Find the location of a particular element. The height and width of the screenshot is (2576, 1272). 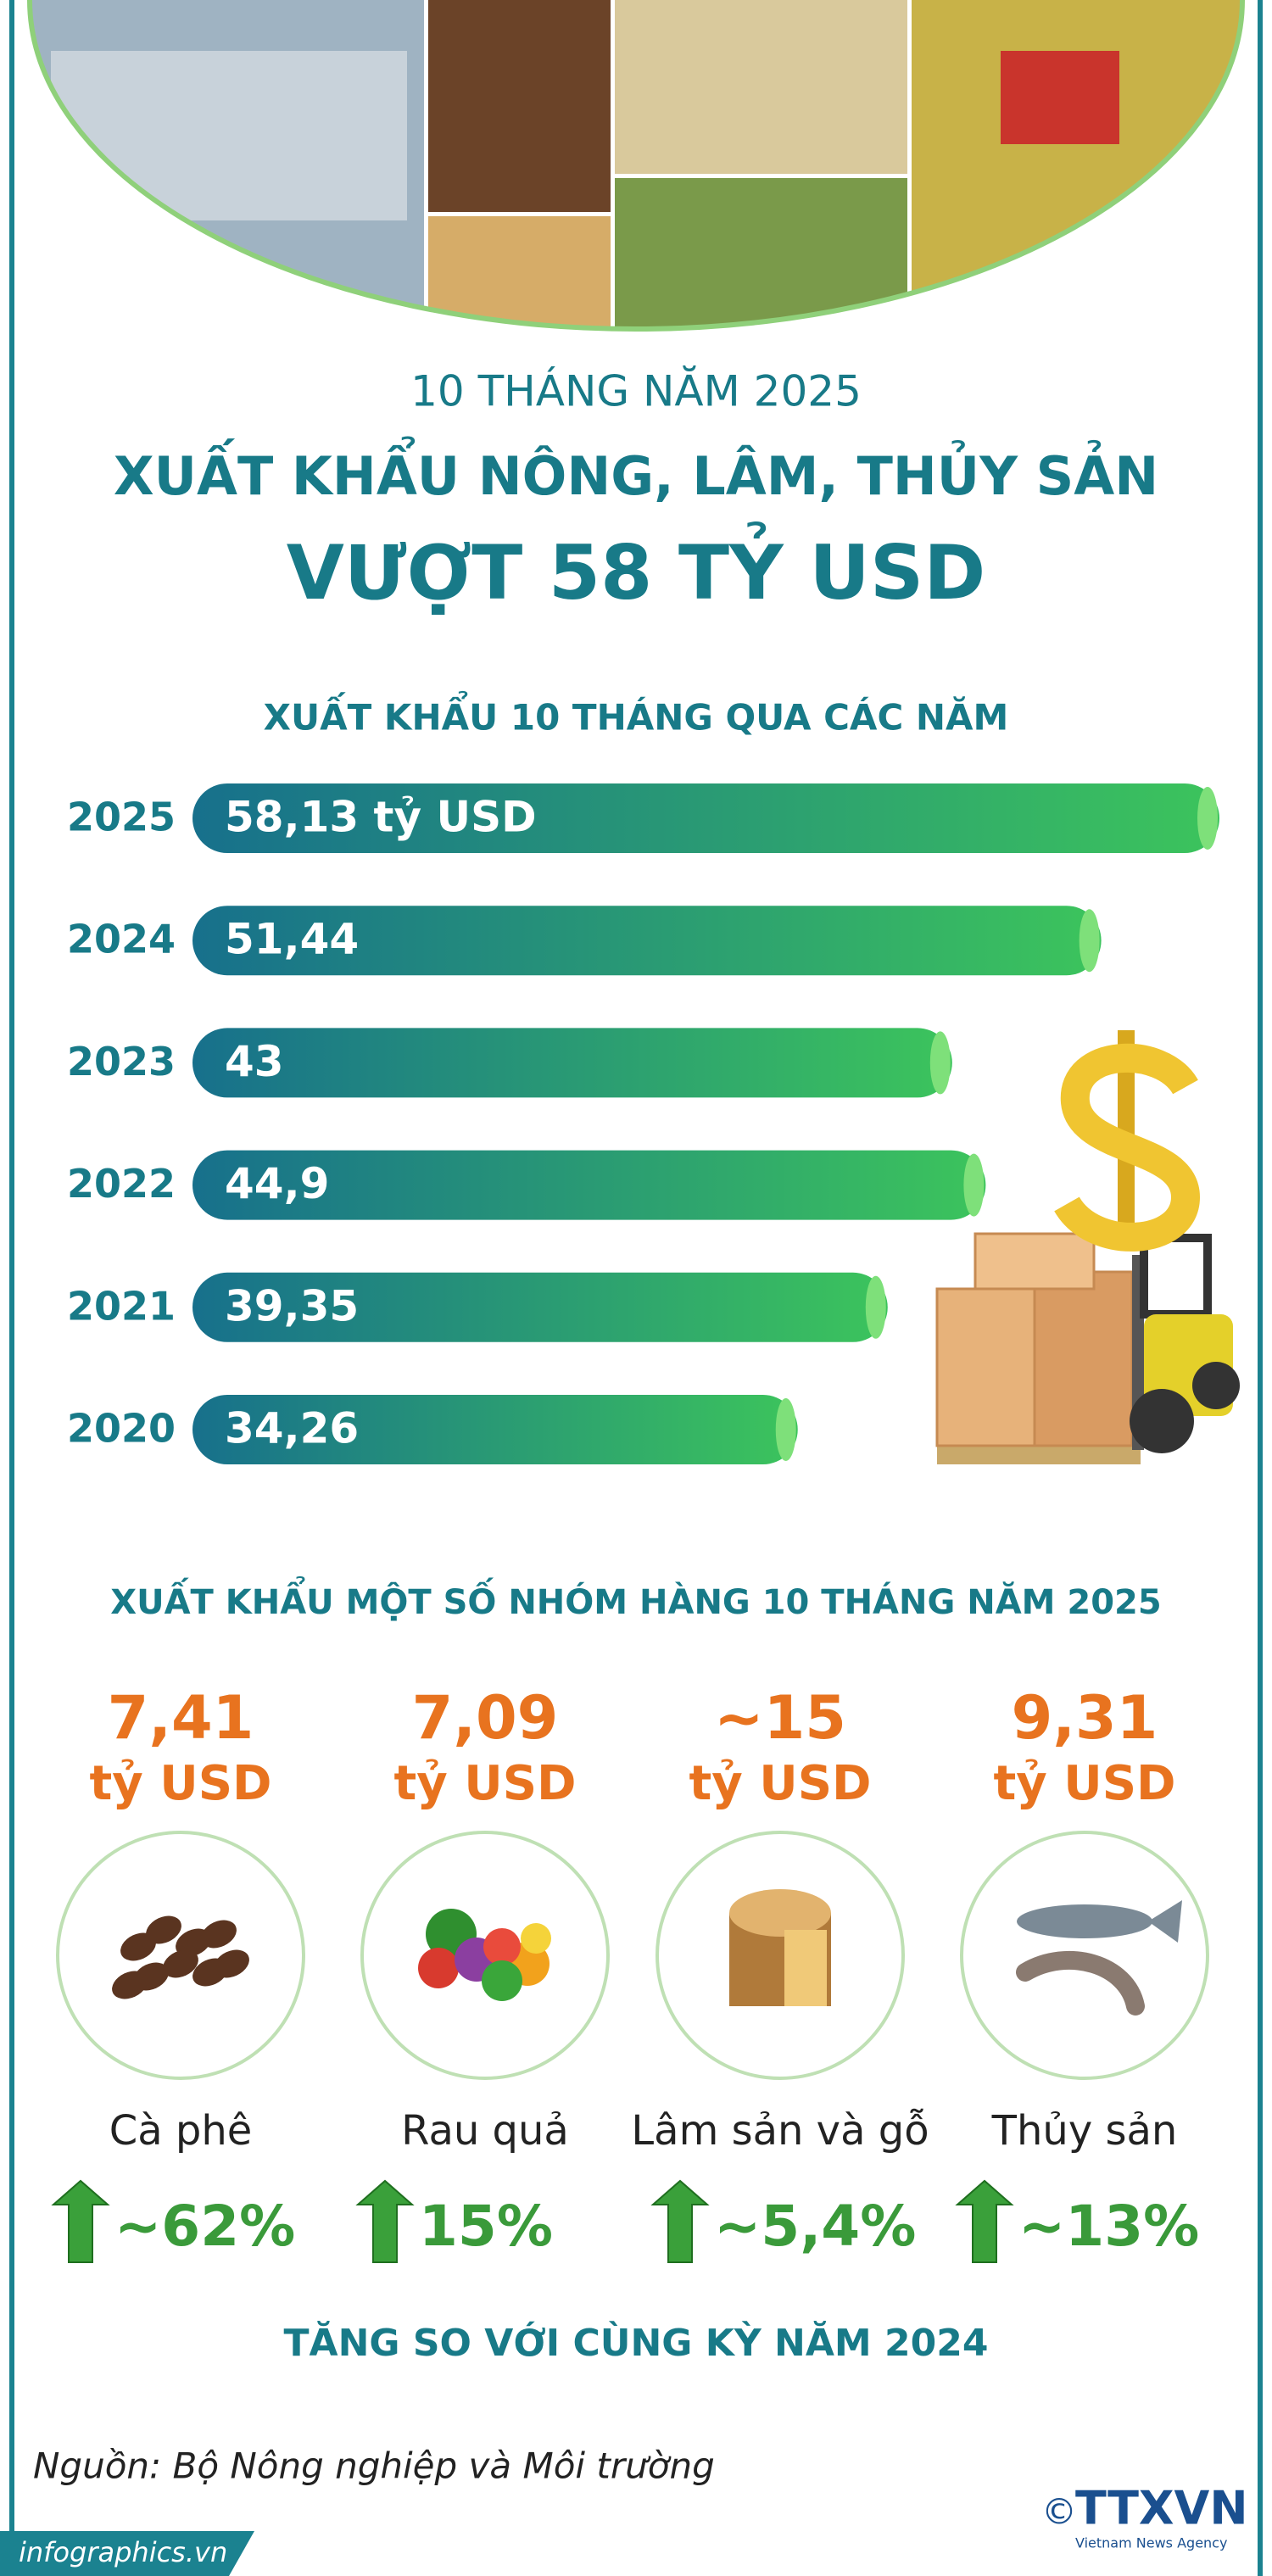

y-tick-label: 2024 is located at coordinates (121, 940).